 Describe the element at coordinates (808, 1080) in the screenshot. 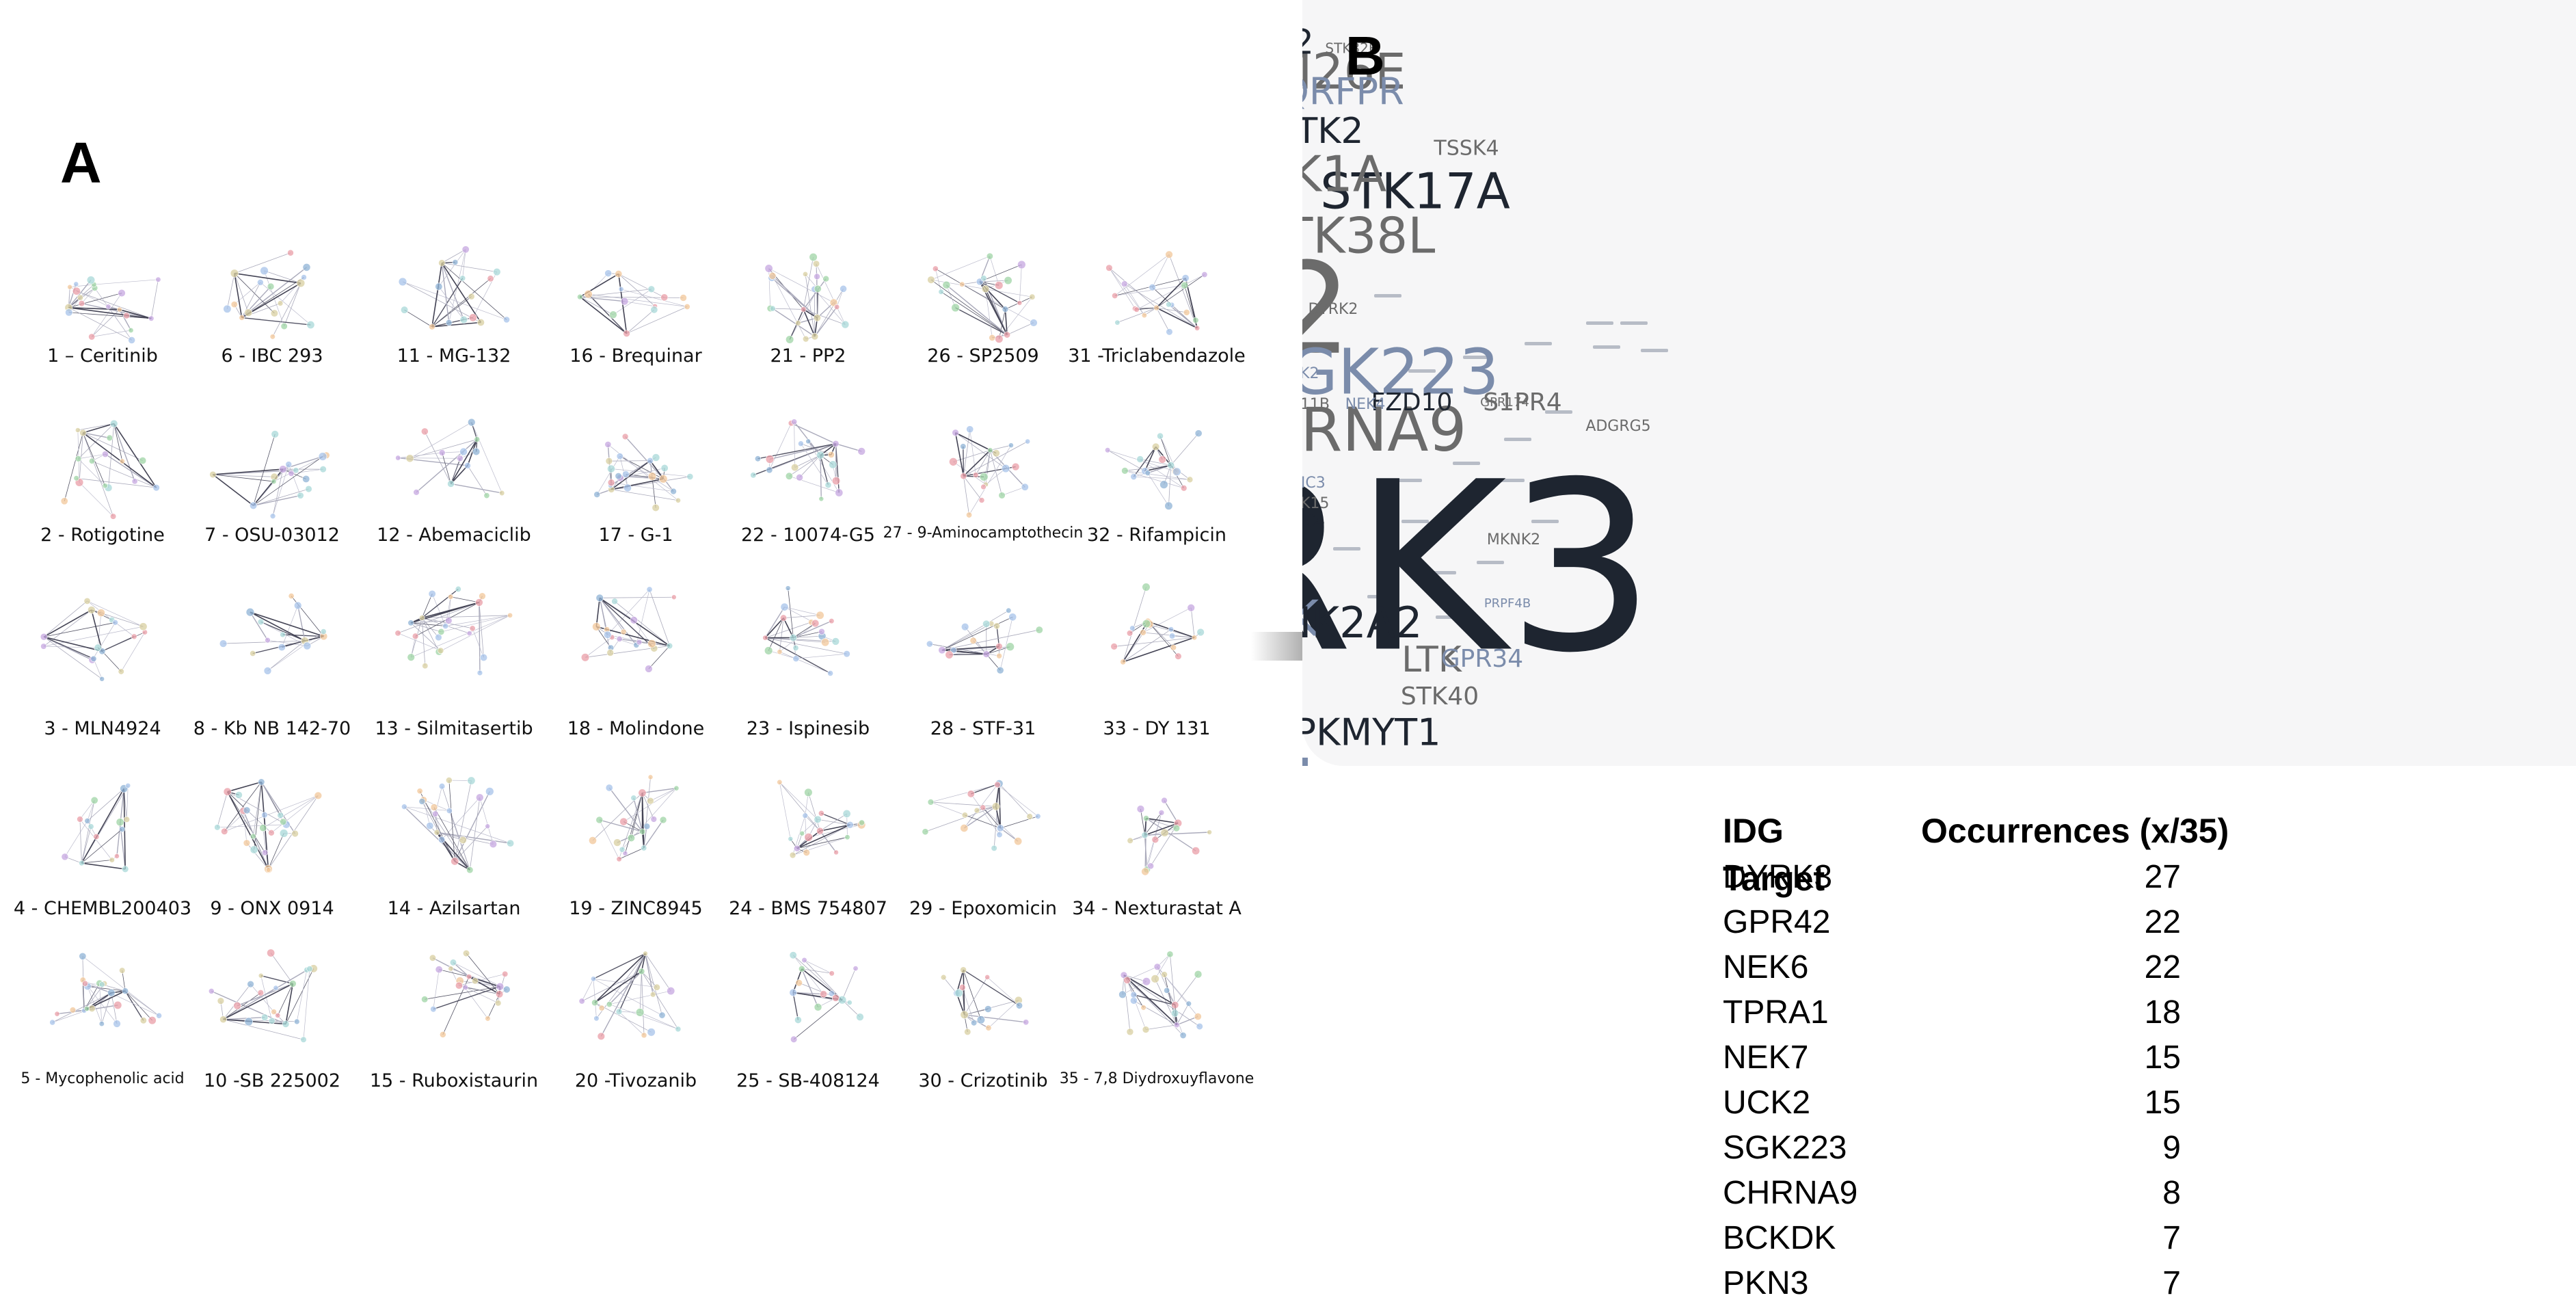

I see `drug-label: 25 - SB-408124` at that location.